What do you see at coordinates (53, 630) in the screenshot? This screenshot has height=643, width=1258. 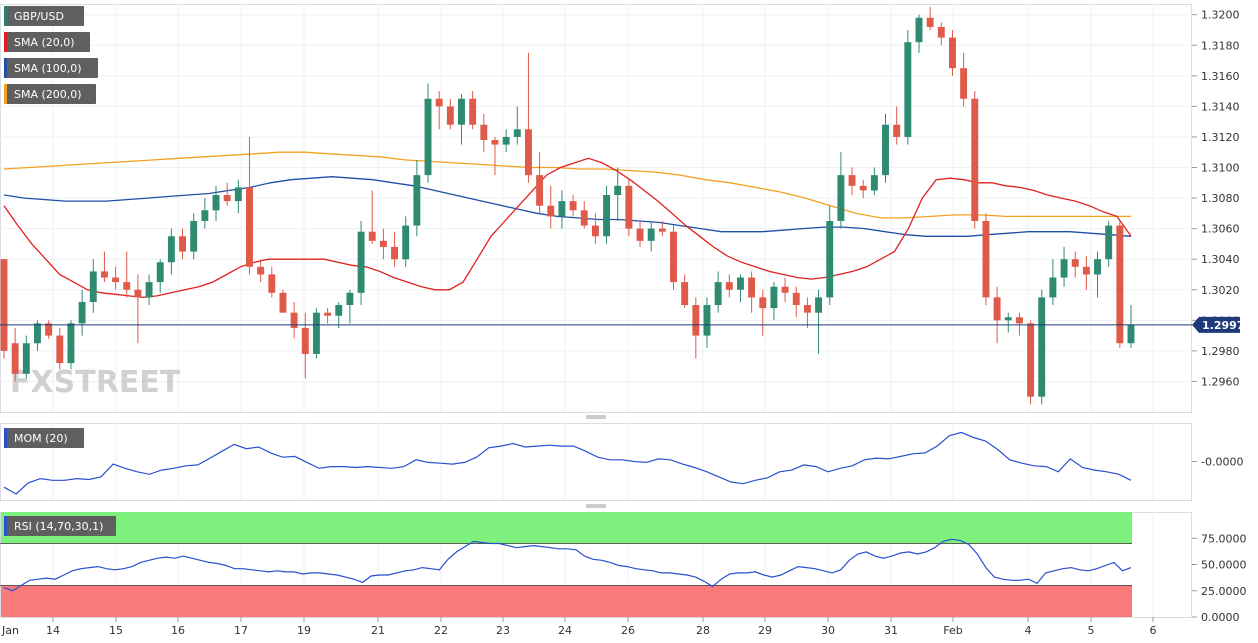 I see `x-tick-label: 14` at bounding box center [53, 630].